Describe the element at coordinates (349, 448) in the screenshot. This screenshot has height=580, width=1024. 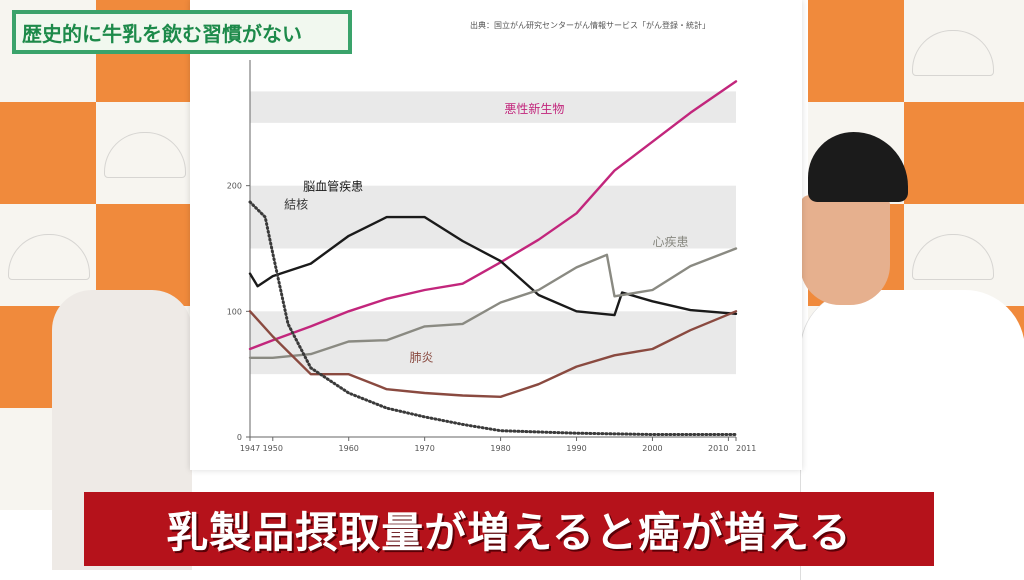
I see `x-tick-label: 1960` at that location.